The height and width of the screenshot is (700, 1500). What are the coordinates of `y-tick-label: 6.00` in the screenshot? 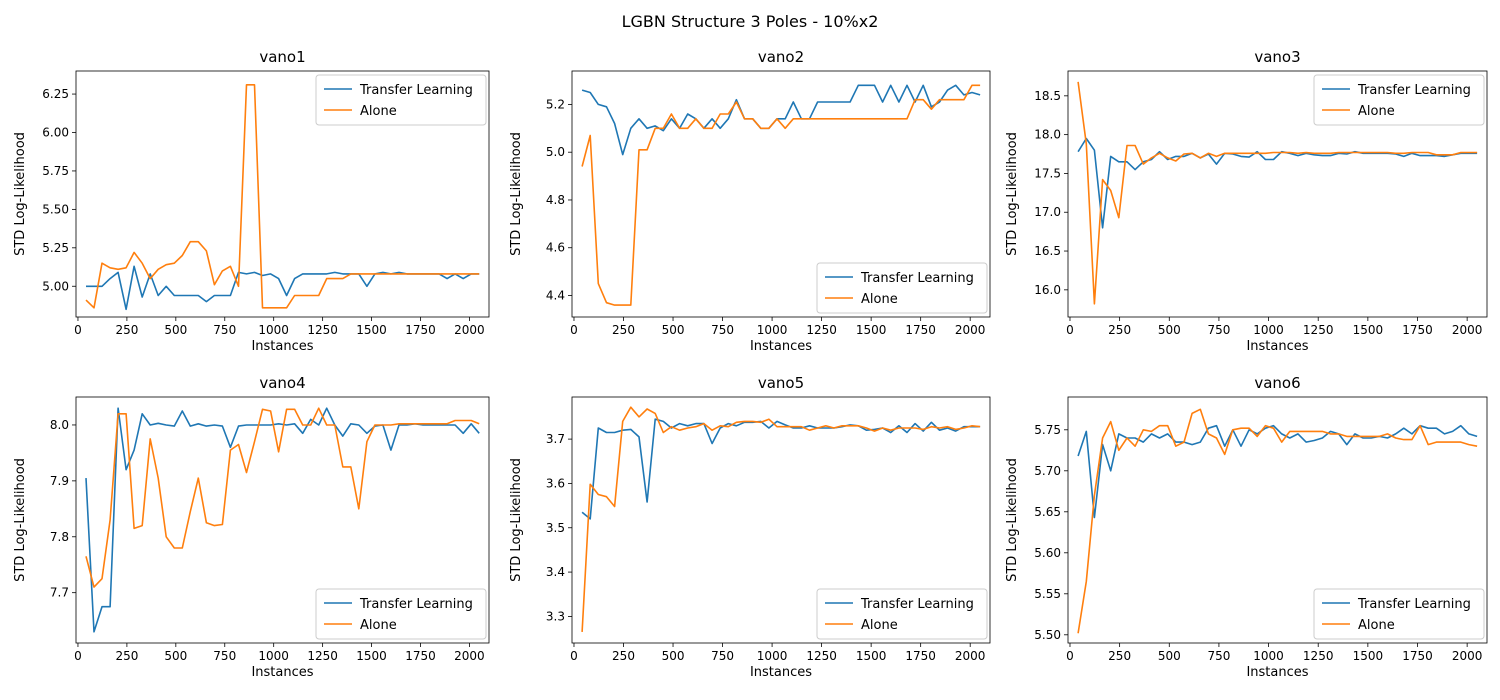 It's located at (55, 133).